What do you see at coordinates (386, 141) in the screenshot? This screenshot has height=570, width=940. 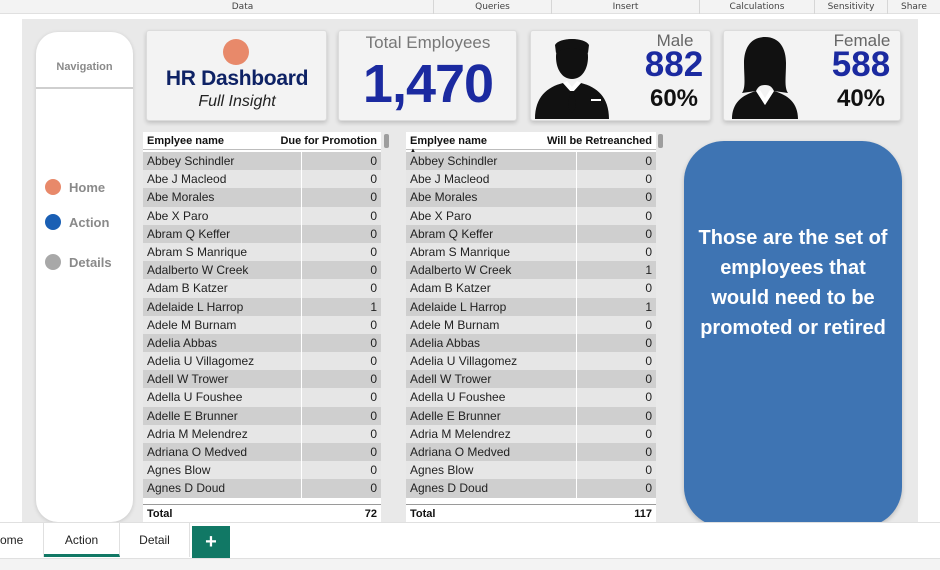 I see `promotion-table-scrollbar` at bounding box center [386, 141].